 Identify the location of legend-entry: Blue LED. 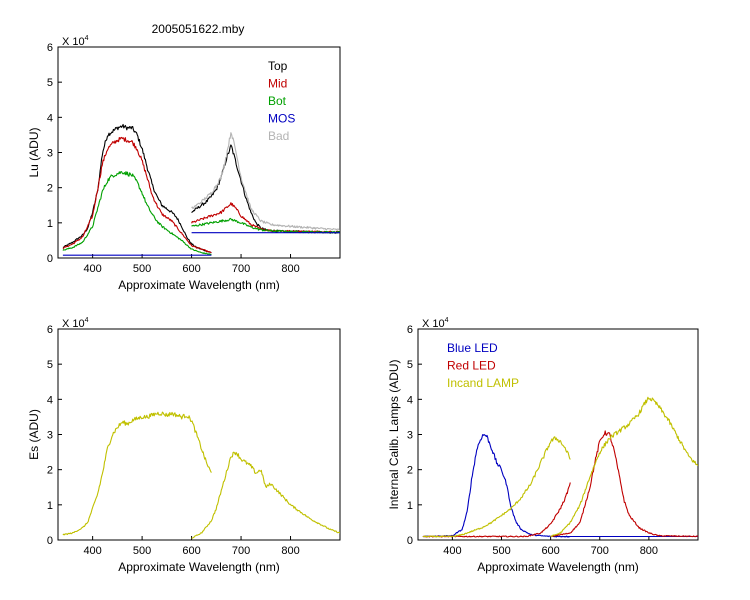
(472, 348).